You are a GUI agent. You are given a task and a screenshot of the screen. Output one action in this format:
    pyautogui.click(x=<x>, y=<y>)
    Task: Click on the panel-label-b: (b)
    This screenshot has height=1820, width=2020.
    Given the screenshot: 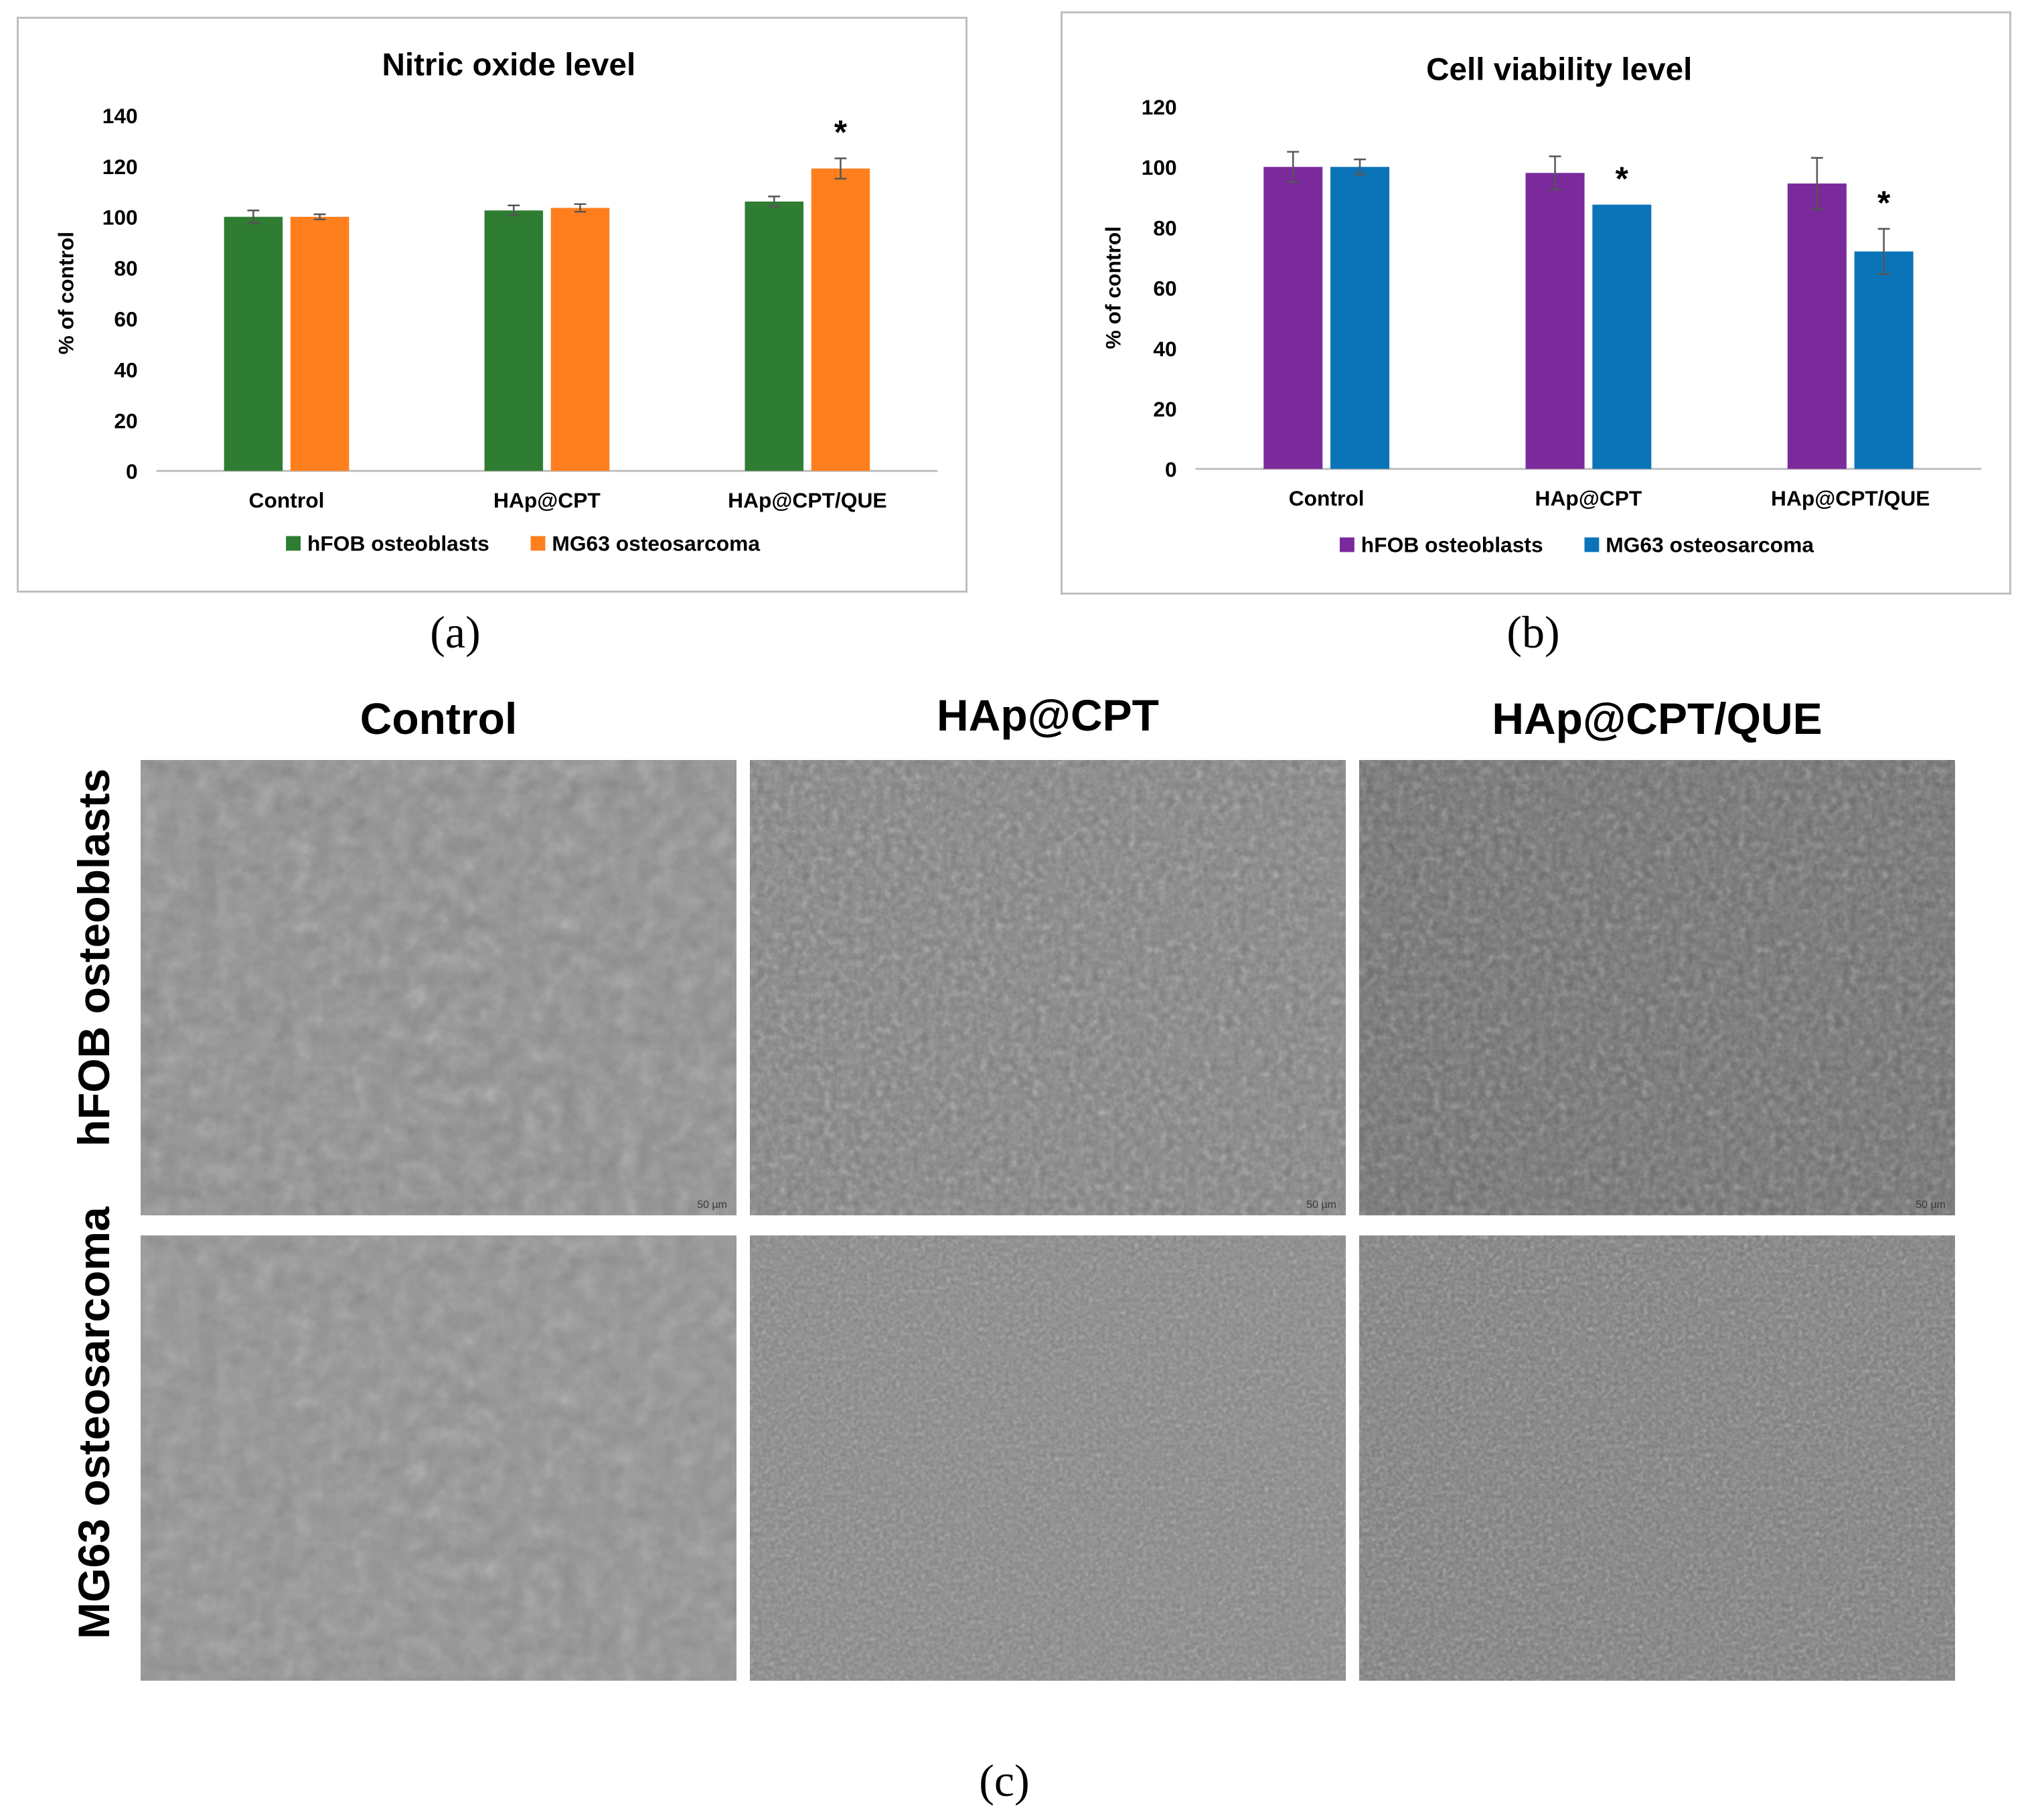 What is the action you would take?
    pyautogui.click(x=1533, y=632)
    